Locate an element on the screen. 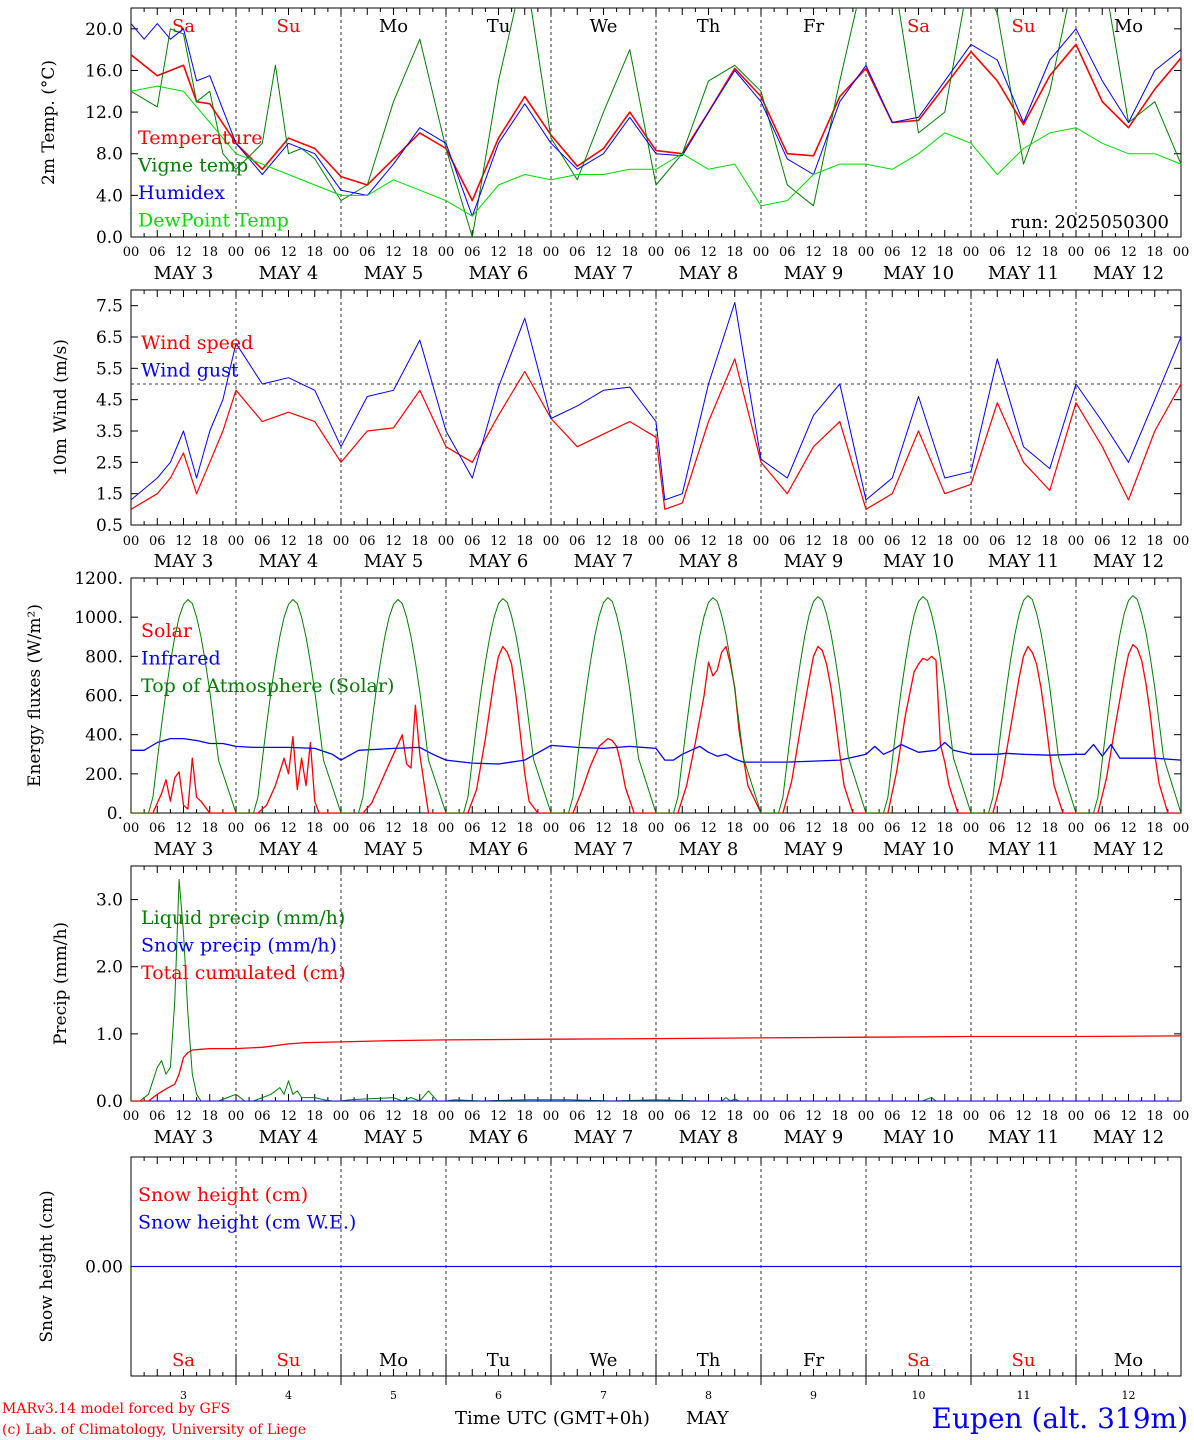 The width and height of the screenshot is (1194, 1440). legend-entry: Snow height (cm W.E.) is located at coordinates (247, 1223).